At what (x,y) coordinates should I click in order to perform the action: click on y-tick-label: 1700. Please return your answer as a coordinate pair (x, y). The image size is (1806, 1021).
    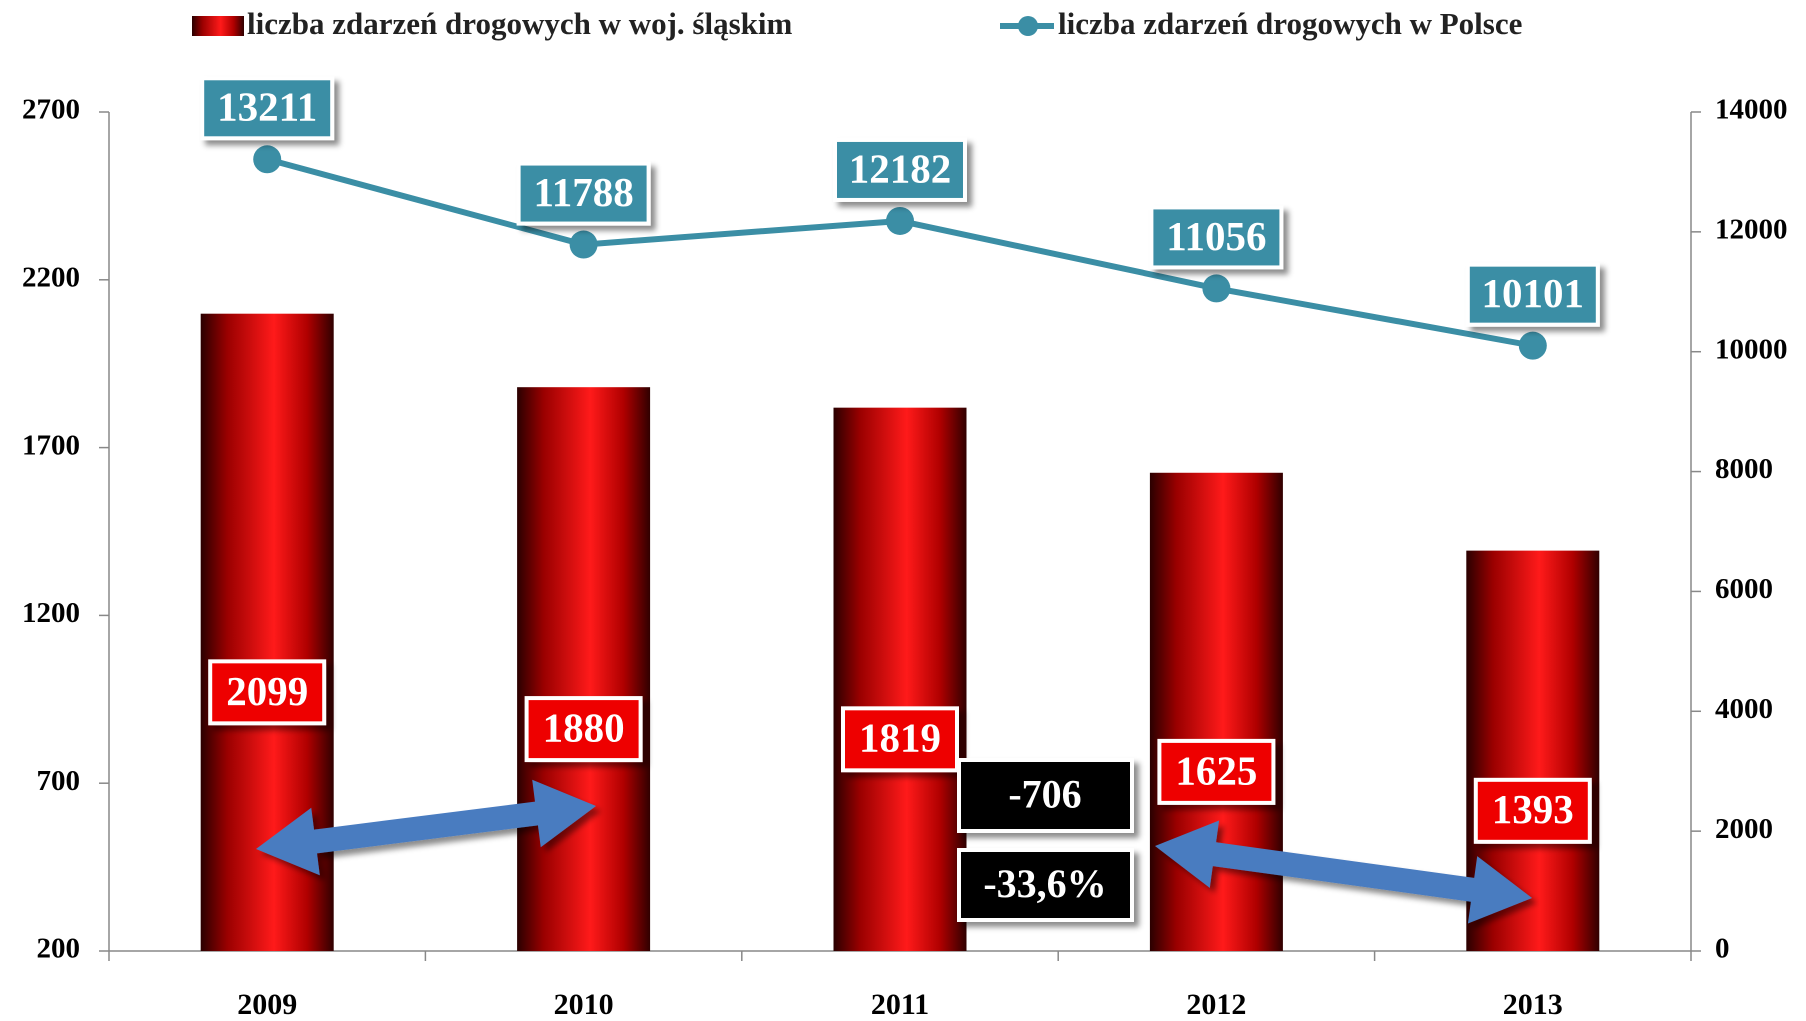
    Looking at the image, I should click on (51, 445).